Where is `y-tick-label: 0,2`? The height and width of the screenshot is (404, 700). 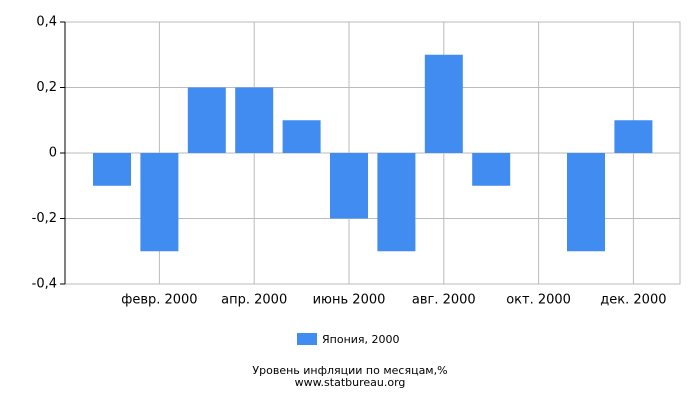 y-tick-label: 0,2 is located at coordinates (46, 87).